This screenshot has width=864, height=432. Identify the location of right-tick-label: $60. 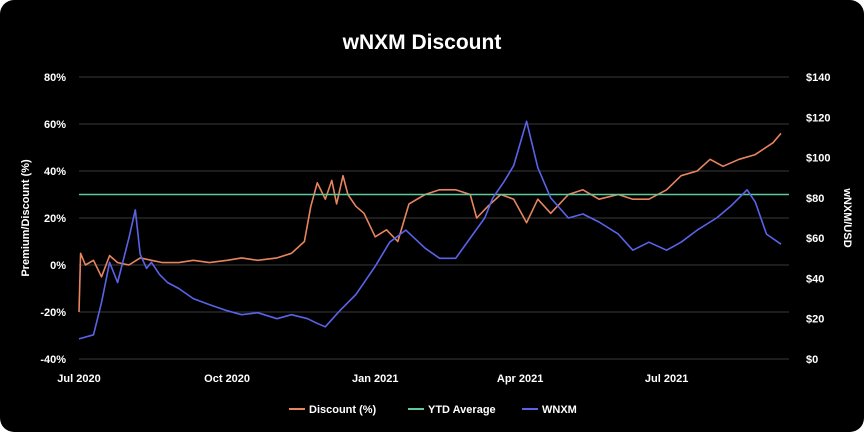
(815, 239).